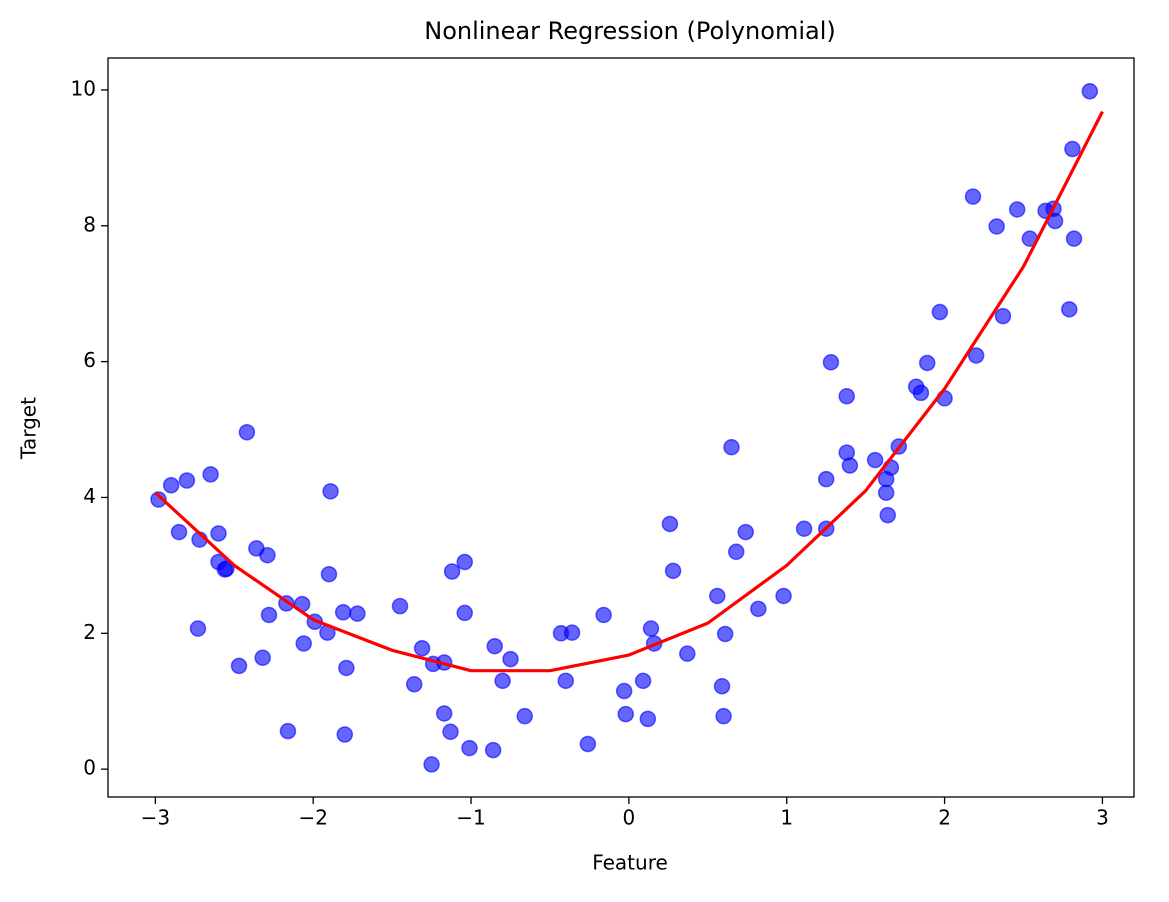 The image size is (1169, 902). I want to click on x-tick-label: −2, so click(312, 818).